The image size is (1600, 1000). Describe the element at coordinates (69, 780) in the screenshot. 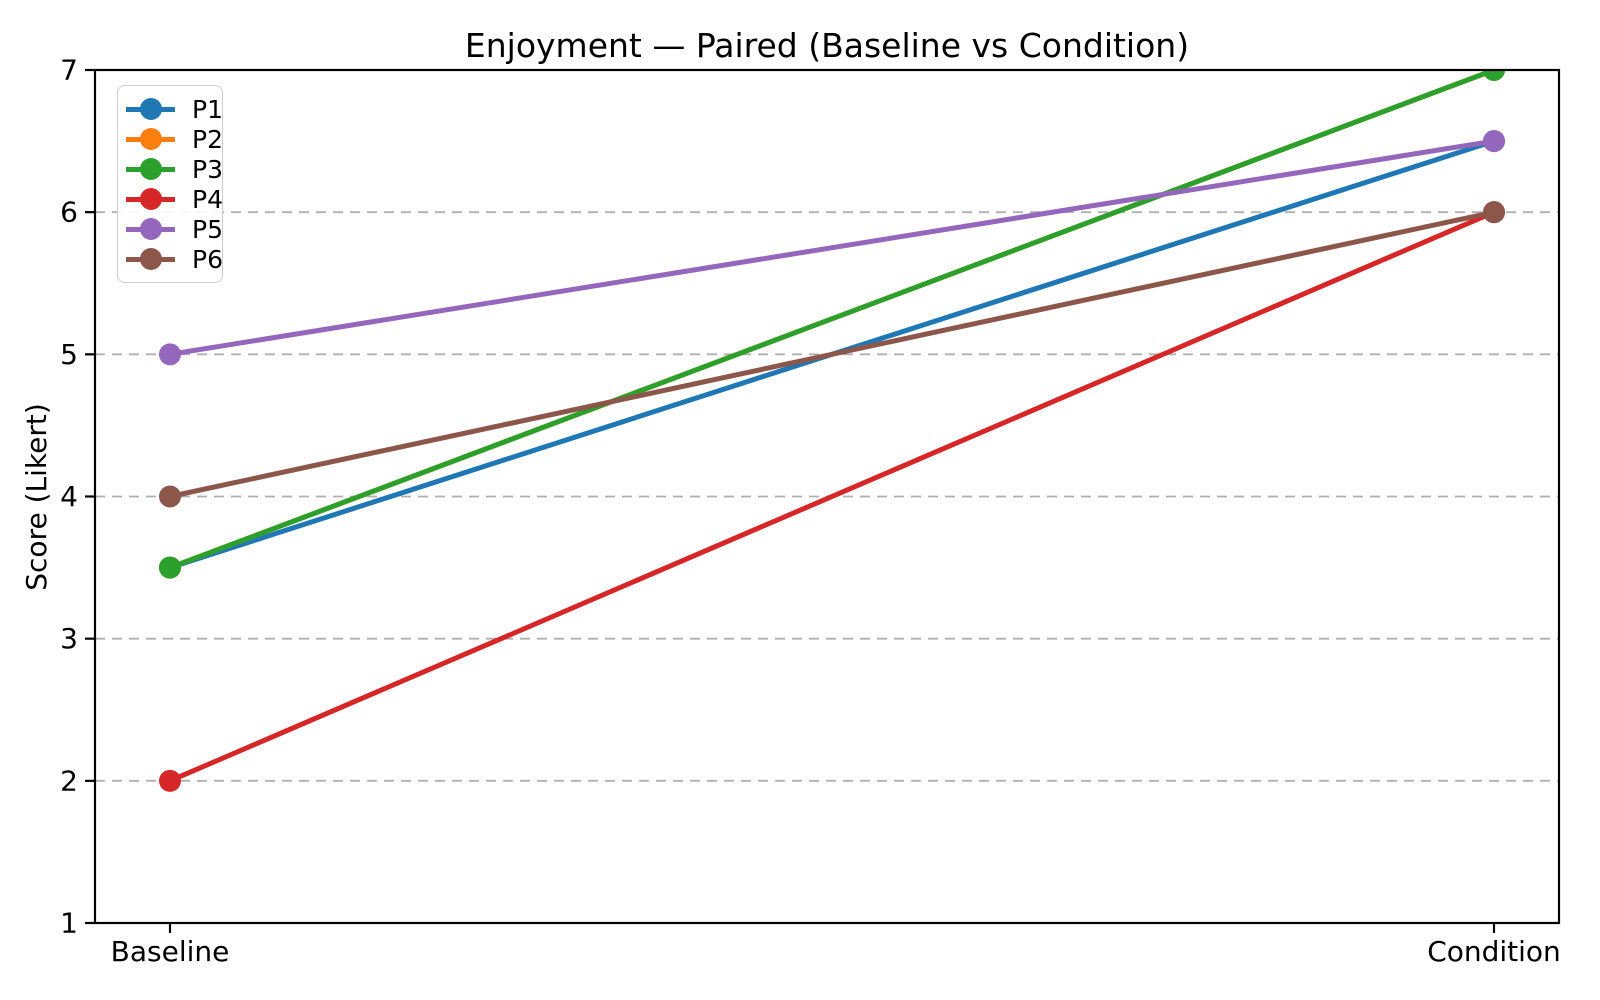

I see `y-tick-label-2: 2` at that location.